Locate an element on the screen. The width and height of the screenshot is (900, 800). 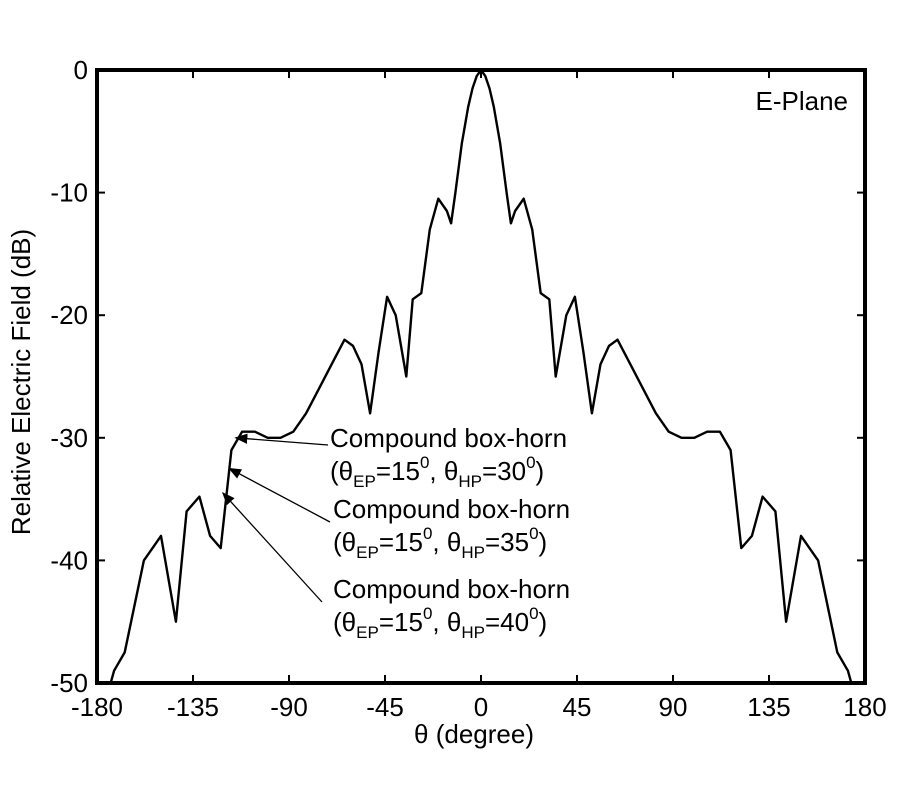
x-tick-label: 180 is located at coordinates (864, 707).